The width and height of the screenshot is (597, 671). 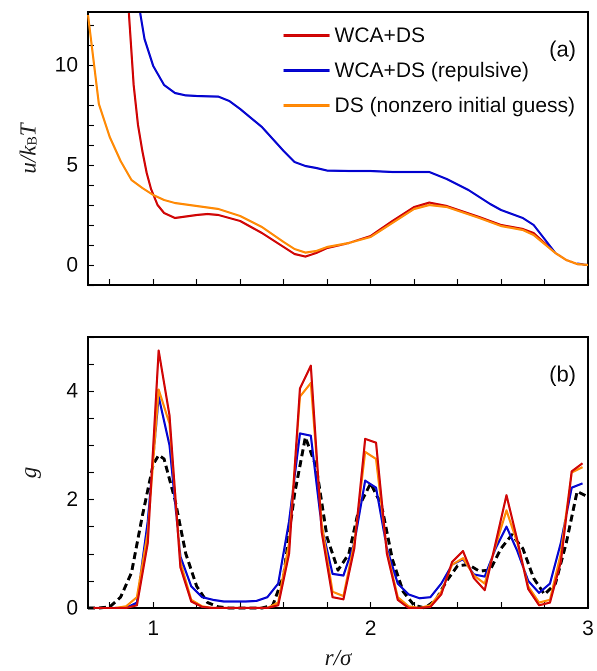 What do you see at coordinates (72, 165) in the screenshot?
I see `y-tick-label: 5` at bounding box center [72, 165].